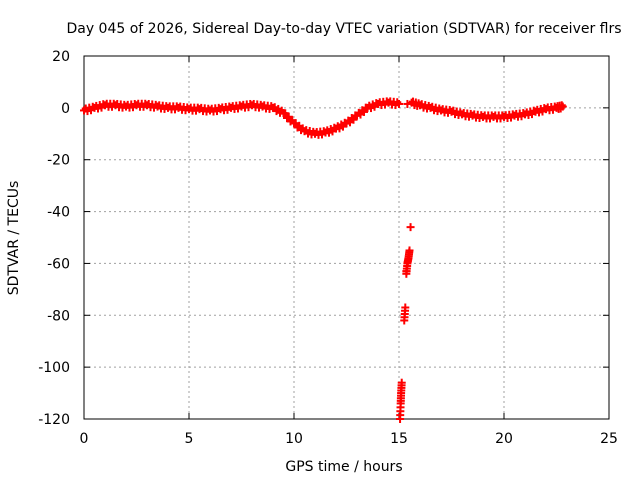 The image size is (640, 480). I want to click on x-axis-label: GPS time / hours, so click(343, 467).